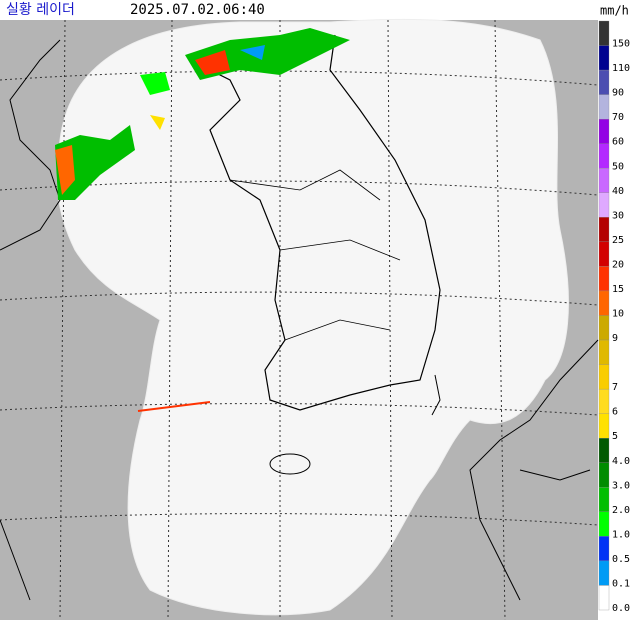  I want to click on legend-label: 5, so click(615, 436).